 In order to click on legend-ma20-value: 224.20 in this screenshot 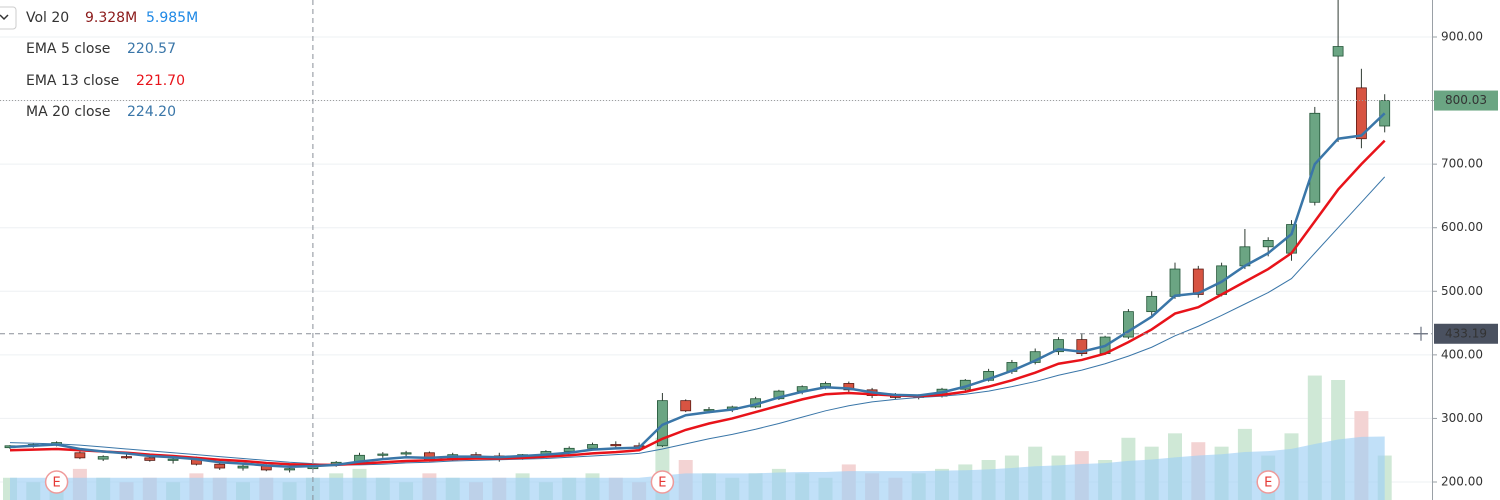, I will do `click(151, 112)`.